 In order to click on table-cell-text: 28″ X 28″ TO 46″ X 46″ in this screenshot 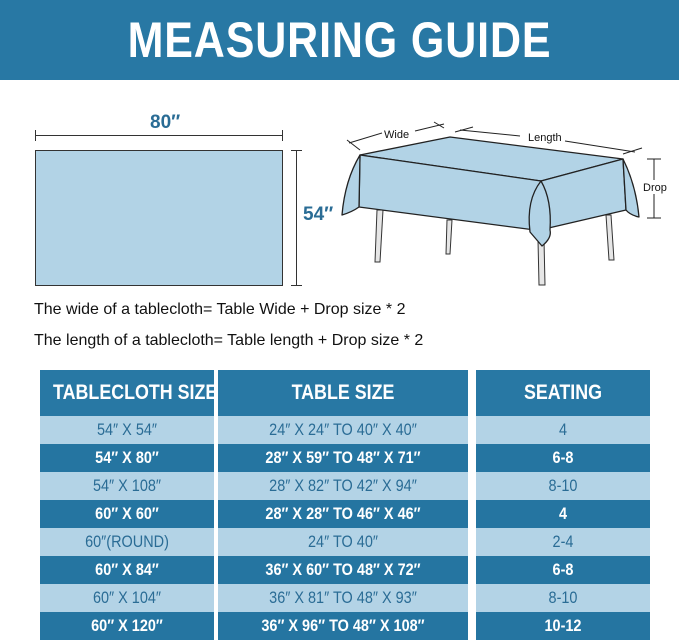, I will do `click(343, 513)`.